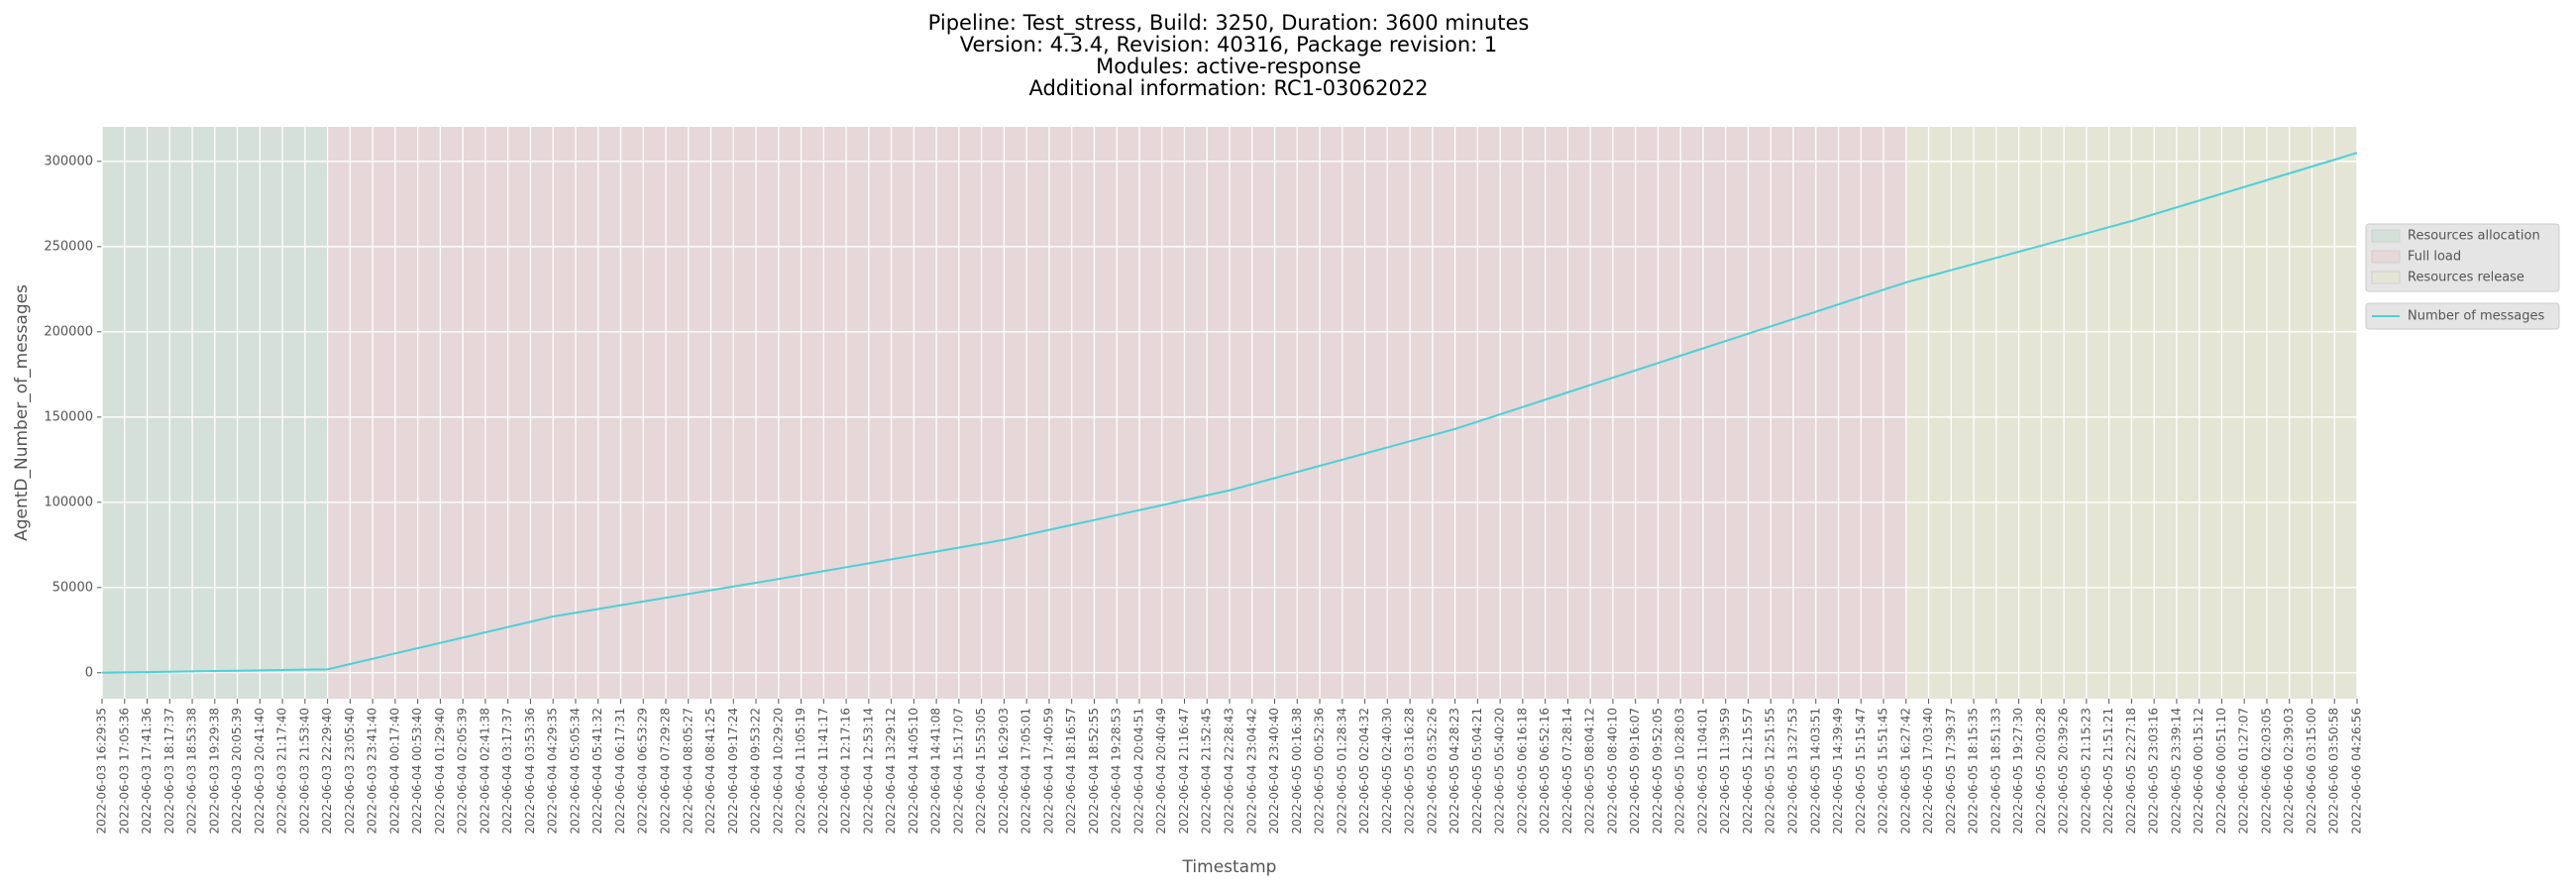 The width and height of the screenshot is (2576, 892). What do you see at coordinates (666, 771) in the screenshot?
I see `x-tick-label: 2022-06-04 07:29:28` at bounding box center [666, 771].